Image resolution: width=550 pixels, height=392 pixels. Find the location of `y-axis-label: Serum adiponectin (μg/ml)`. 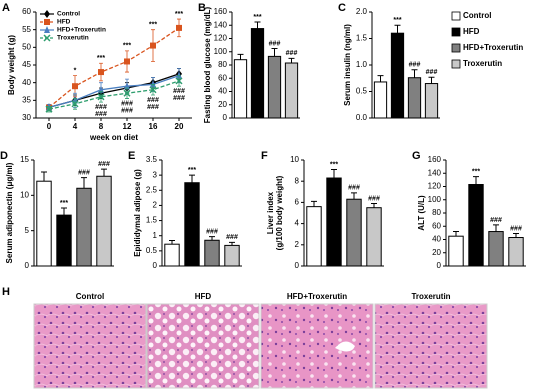

y-axis-label: Serum adiponectin (μg/ml) is located at coordinates (9, 212).